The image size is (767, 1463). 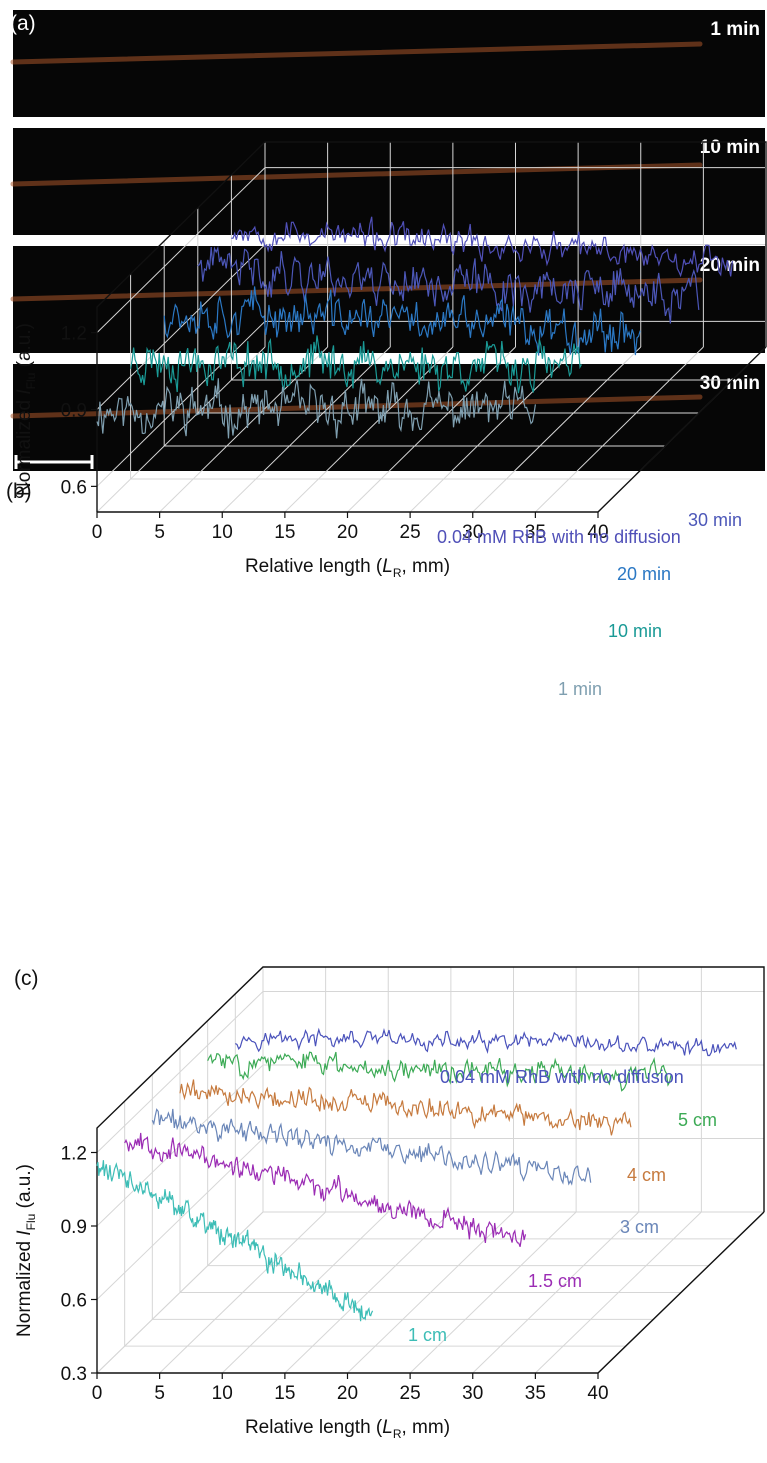 I want to click on strip-time-label: 10 min, so click(x=730, y=147).